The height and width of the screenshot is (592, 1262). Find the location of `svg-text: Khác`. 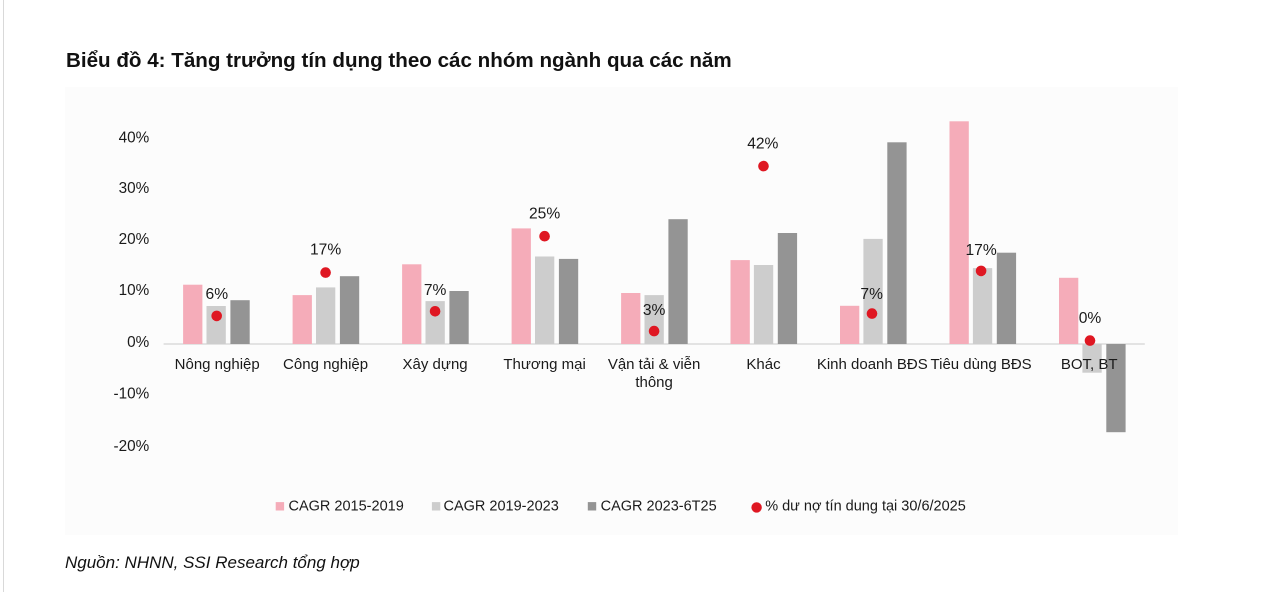

svg-text: Khác is located at coordinates (763, 364).